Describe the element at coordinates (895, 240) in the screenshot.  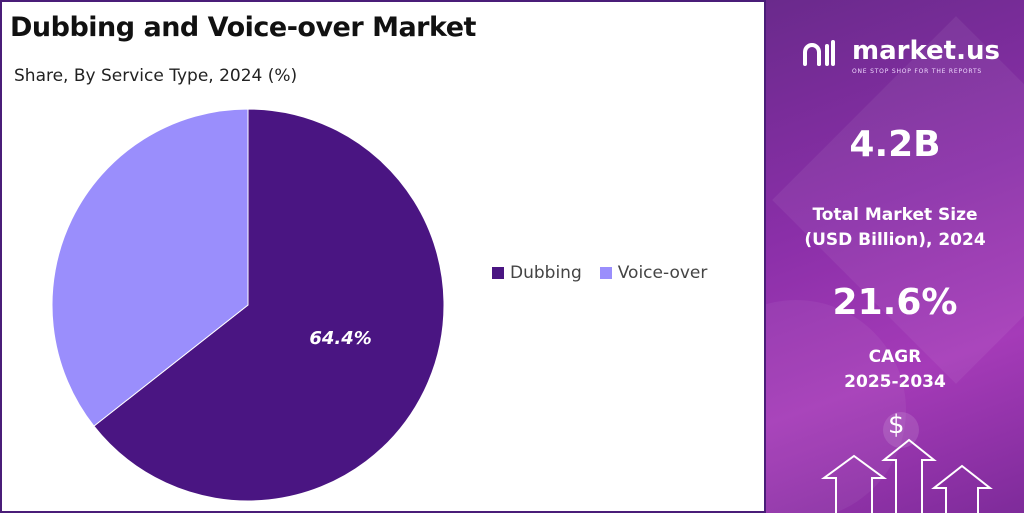
I see `market-size-label-line2: (USD Billion), 2024` at that location.